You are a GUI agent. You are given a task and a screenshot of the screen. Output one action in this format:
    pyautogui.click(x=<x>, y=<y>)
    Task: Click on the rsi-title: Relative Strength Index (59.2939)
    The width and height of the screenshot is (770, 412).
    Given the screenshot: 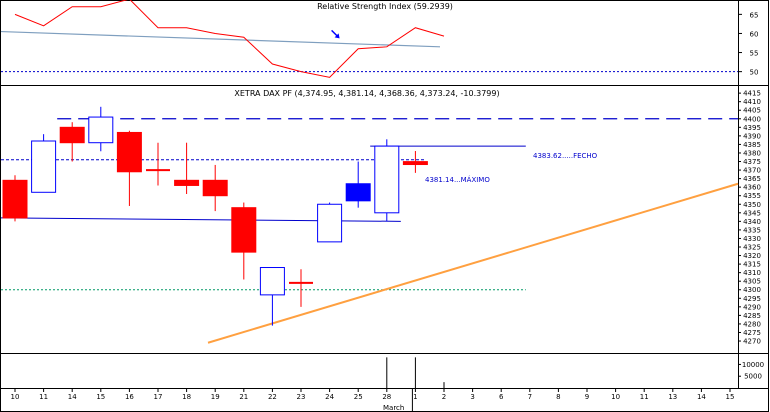 What is the action you would take?
    pyautogui.click(x=385, y=6)
    